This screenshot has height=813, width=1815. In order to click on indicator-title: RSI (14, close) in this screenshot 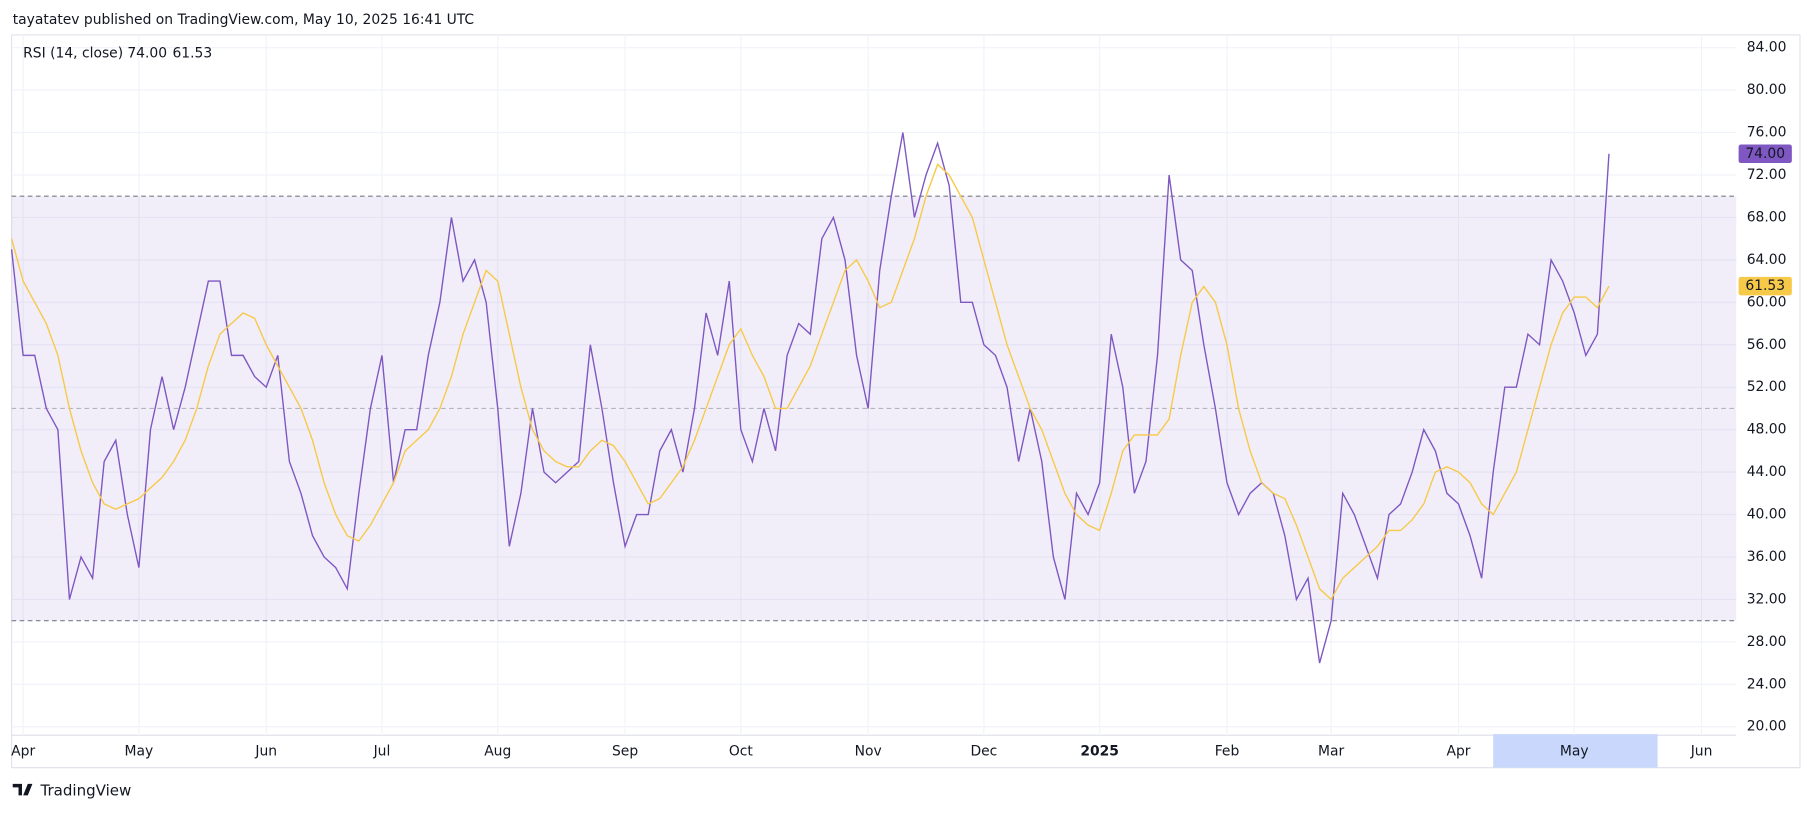, I will do `click(73, 53)`.